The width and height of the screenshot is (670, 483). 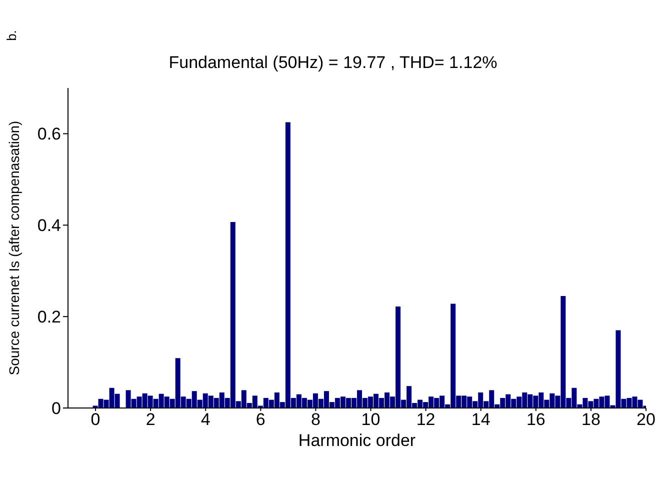 I want to click on x-tick-label: 10, so click(x=370, y=420).